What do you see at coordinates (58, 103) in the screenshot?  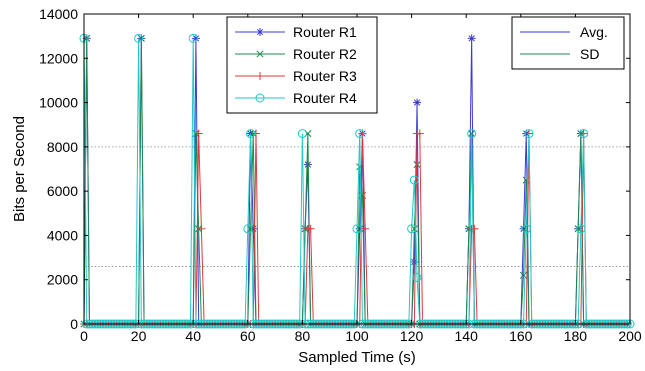 I see `y-tick-label: 10000` at bounding box center [58, 103].